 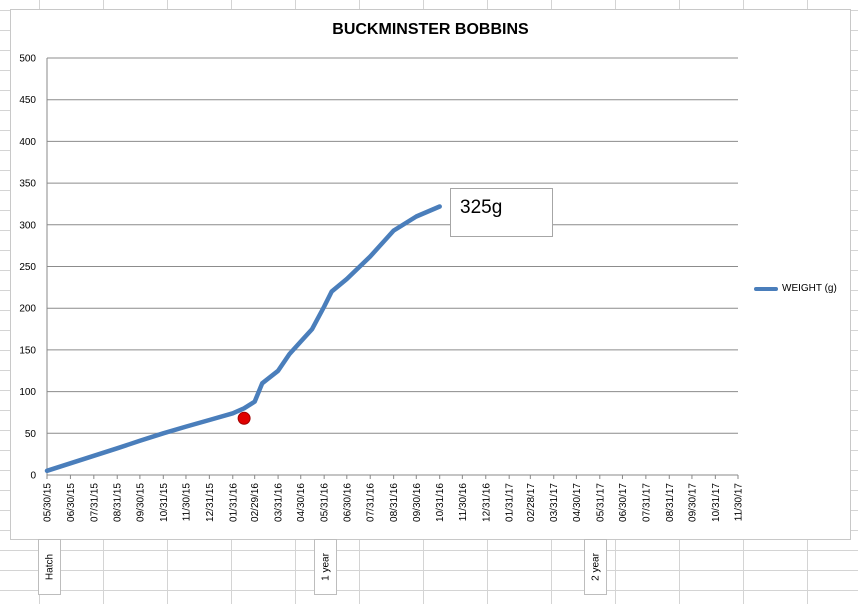 What do you see at coordinates (186, 502) in the screenshot?
I see `x-tick-label: 11/30/15` at bounding box center [186, 502].